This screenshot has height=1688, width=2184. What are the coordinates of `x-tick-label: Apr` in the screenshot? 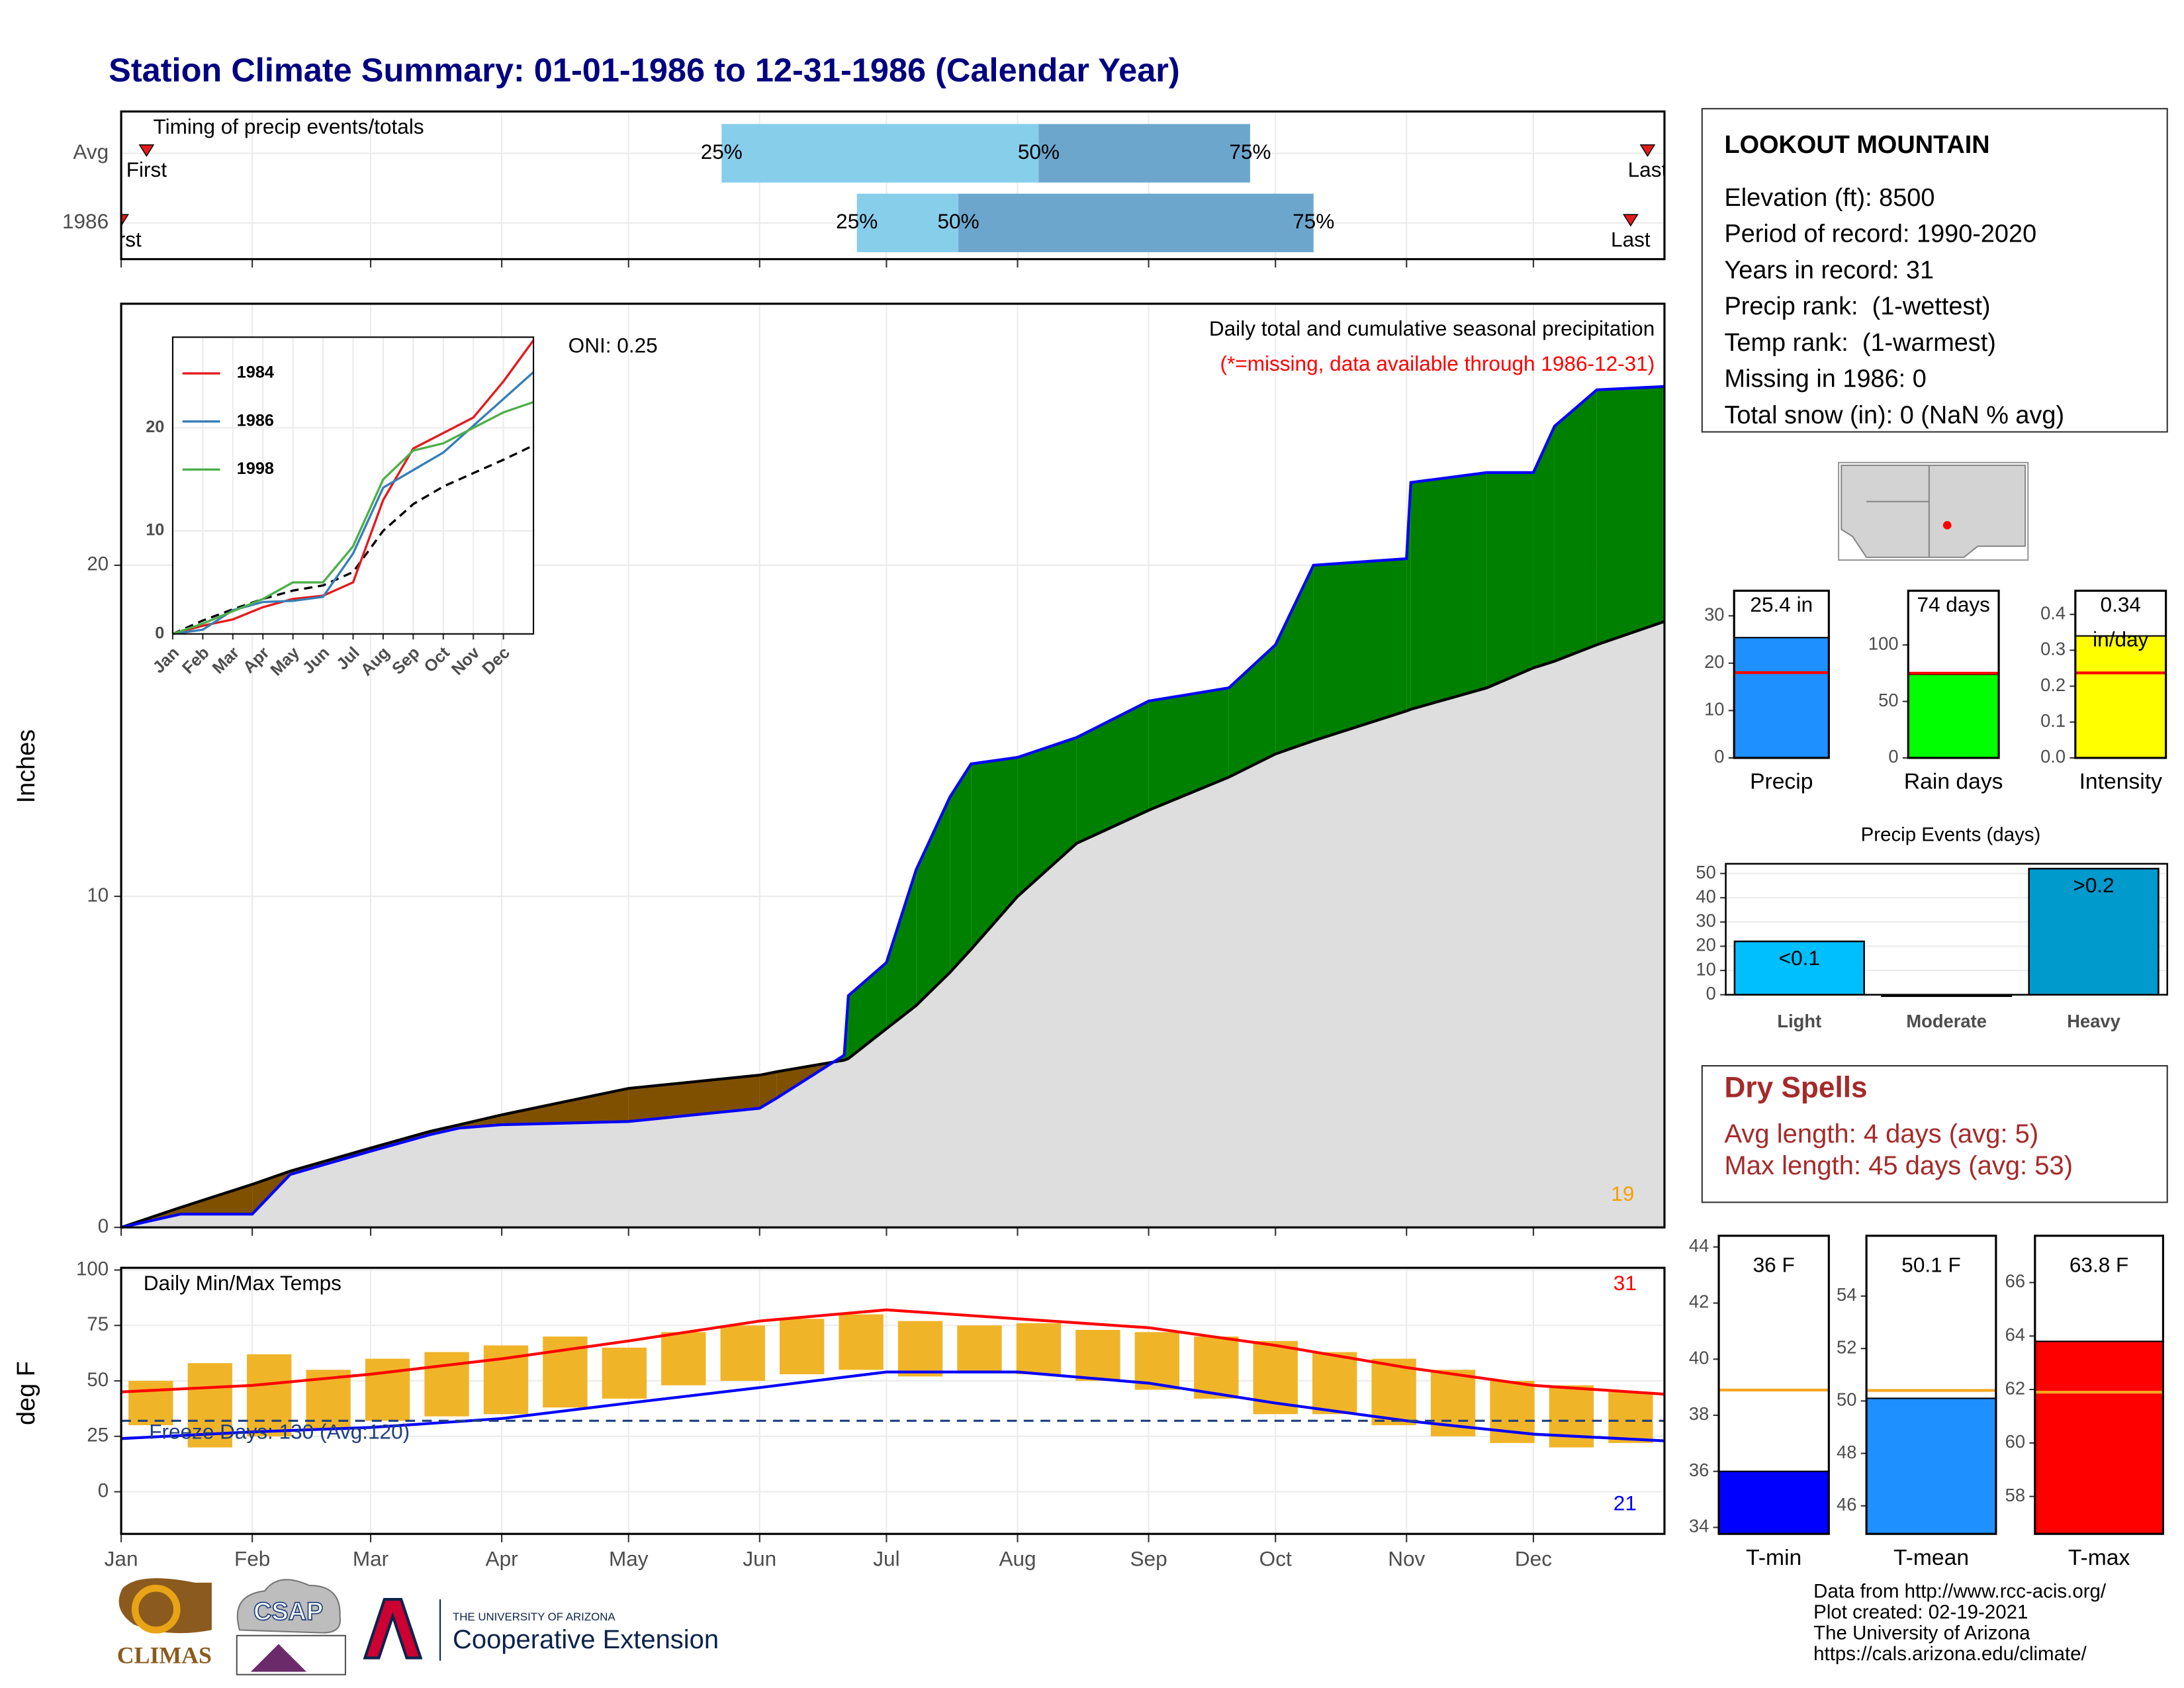 It's located at (502, 1559).